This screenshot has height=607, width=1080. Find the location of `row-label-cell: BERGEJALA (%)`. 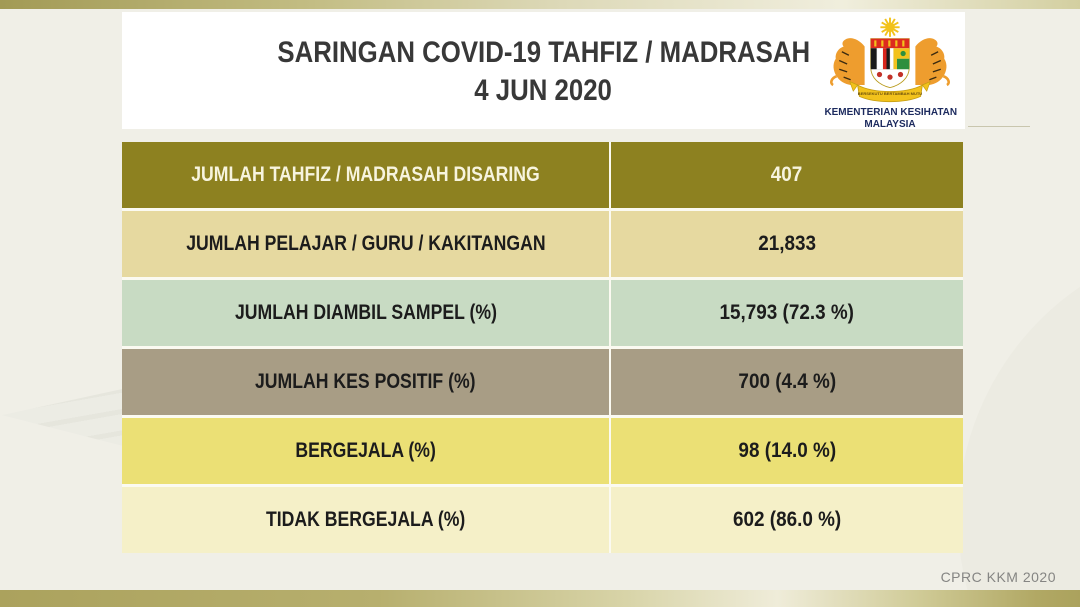

row-label-cell: BERGEJALA (%) is located at coordinates (365, 451).